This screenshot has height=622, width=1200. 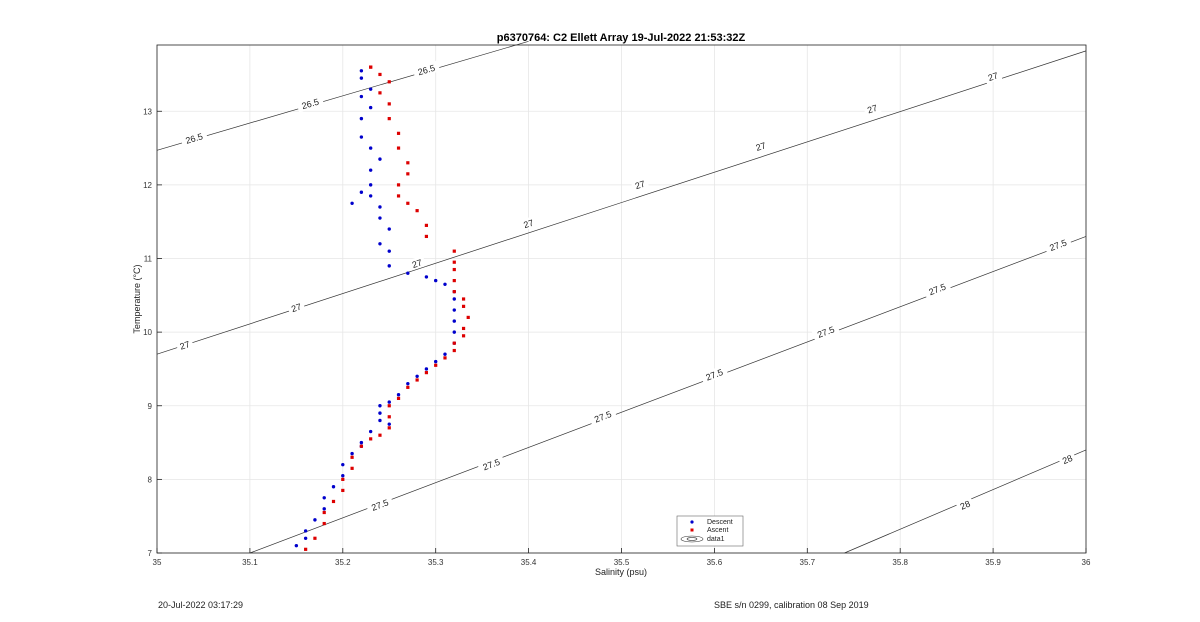 What do you see at coordinates (692, 539) in the screenshot?
I see `legend-contour-marker-inner` at bounding box center [692, 539].